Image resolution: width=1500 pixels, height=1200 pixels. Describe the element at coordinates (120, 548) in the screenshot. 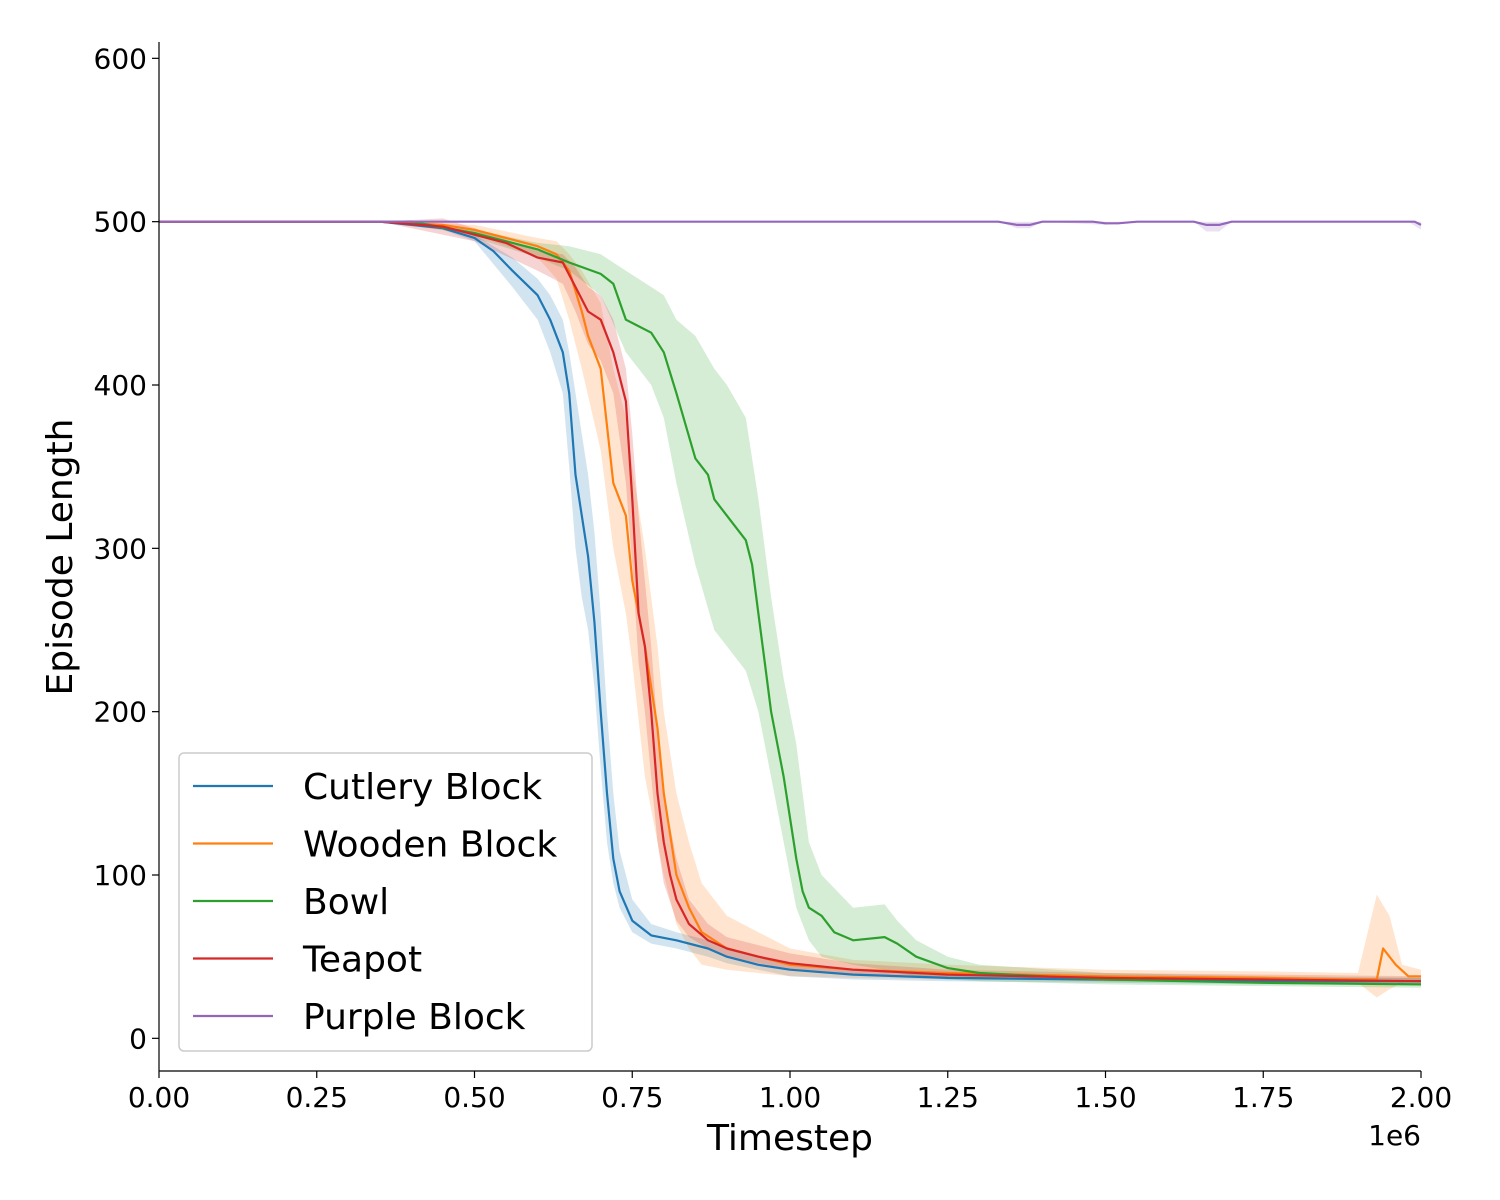

I see `y-tick-label: 300` at that location.